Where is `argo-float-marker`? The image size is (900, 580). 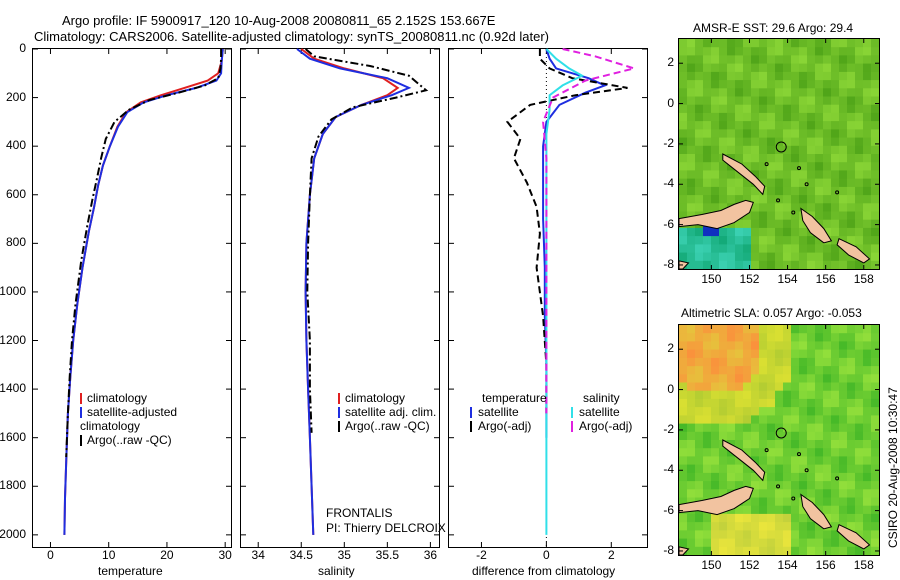
argo-float-marker is located at coordinates (781, 433).